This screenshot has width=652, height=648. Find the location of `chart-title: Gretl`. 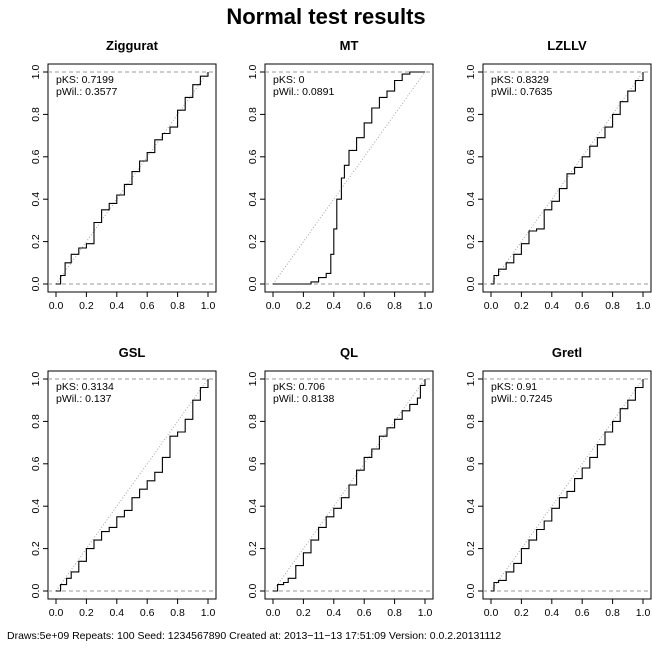

chart-title: Gretl is located at coordinates (567, 352).